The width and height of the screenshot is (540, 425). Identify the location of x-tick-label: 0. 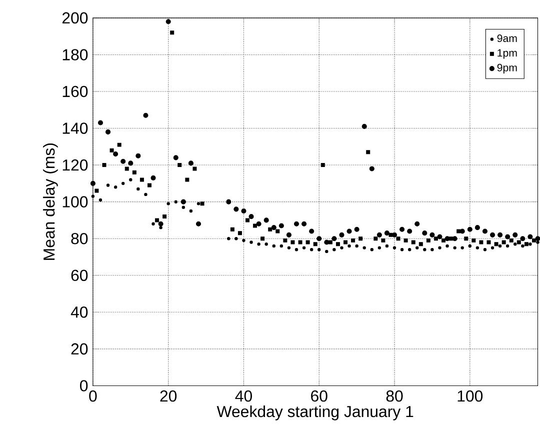
(93, 396).